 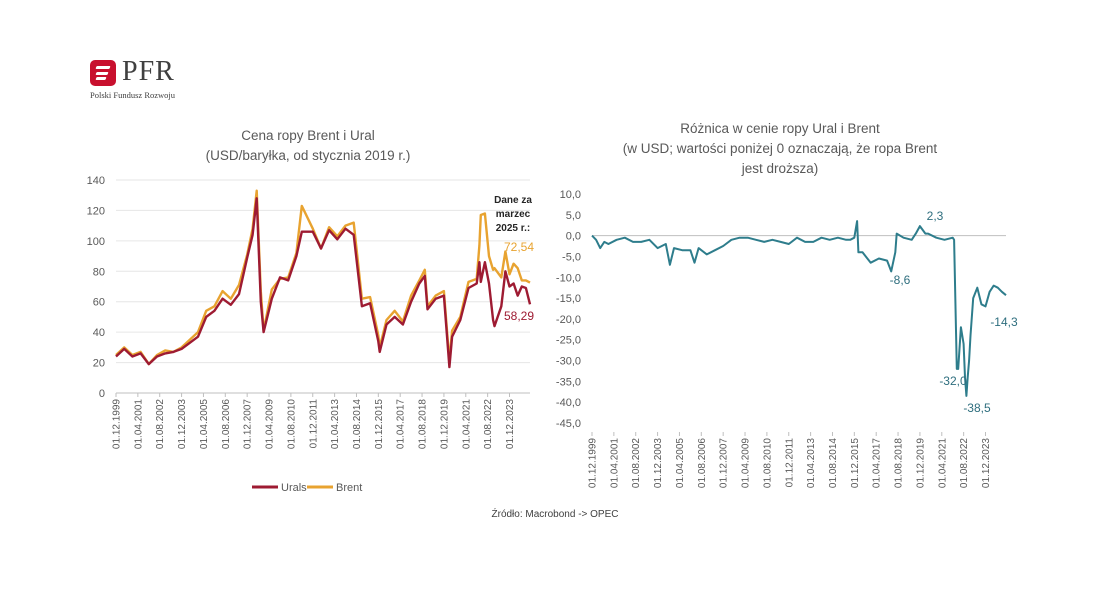 I want to click on pfr-logo-icon, so click(x=103, y=73).